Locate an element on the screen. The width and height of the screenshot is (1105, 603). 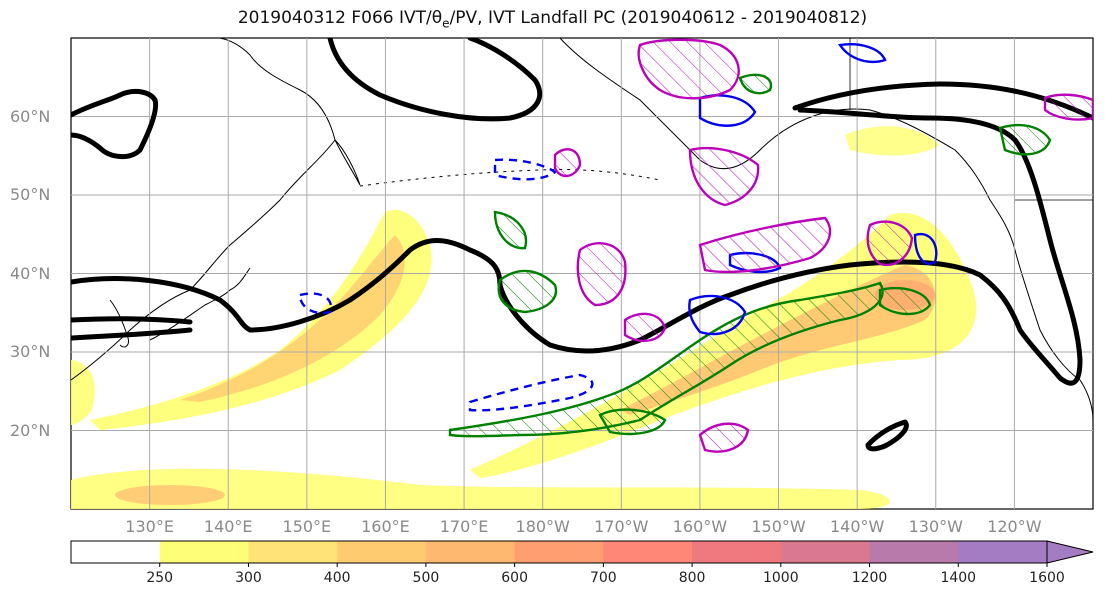
theta-e-contour-japan is located at coordinates (132, 320).